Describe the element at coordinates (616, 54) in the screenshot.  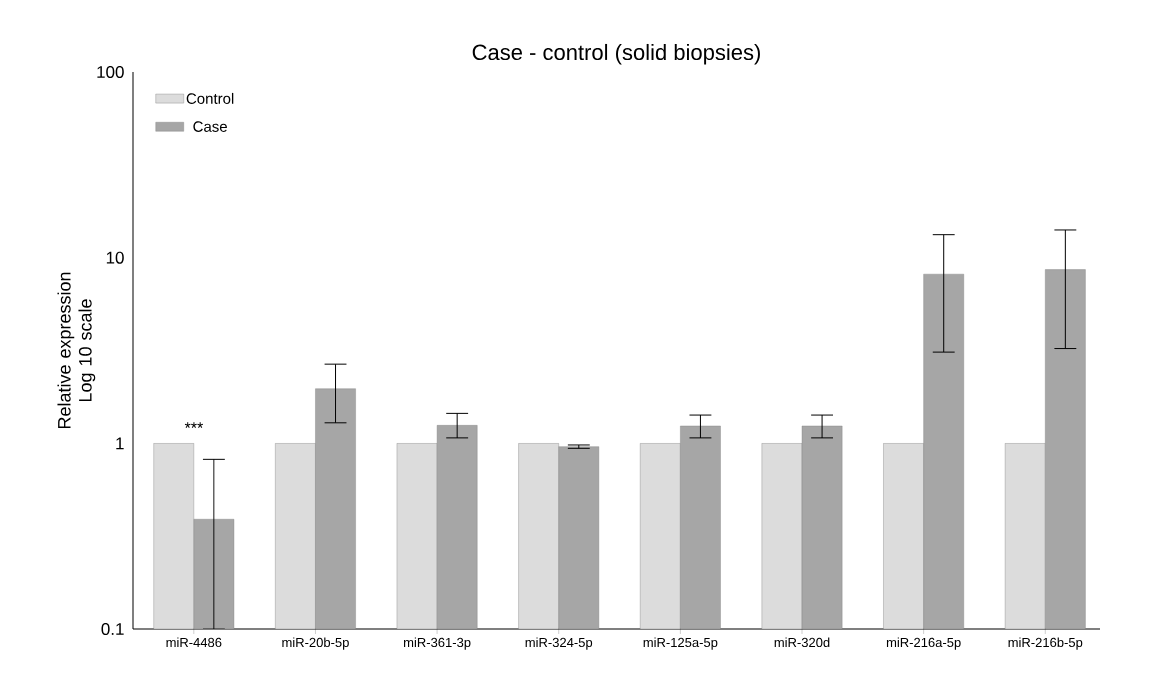
I see `chart-title: Case - control (solid biopsies)` at that location.